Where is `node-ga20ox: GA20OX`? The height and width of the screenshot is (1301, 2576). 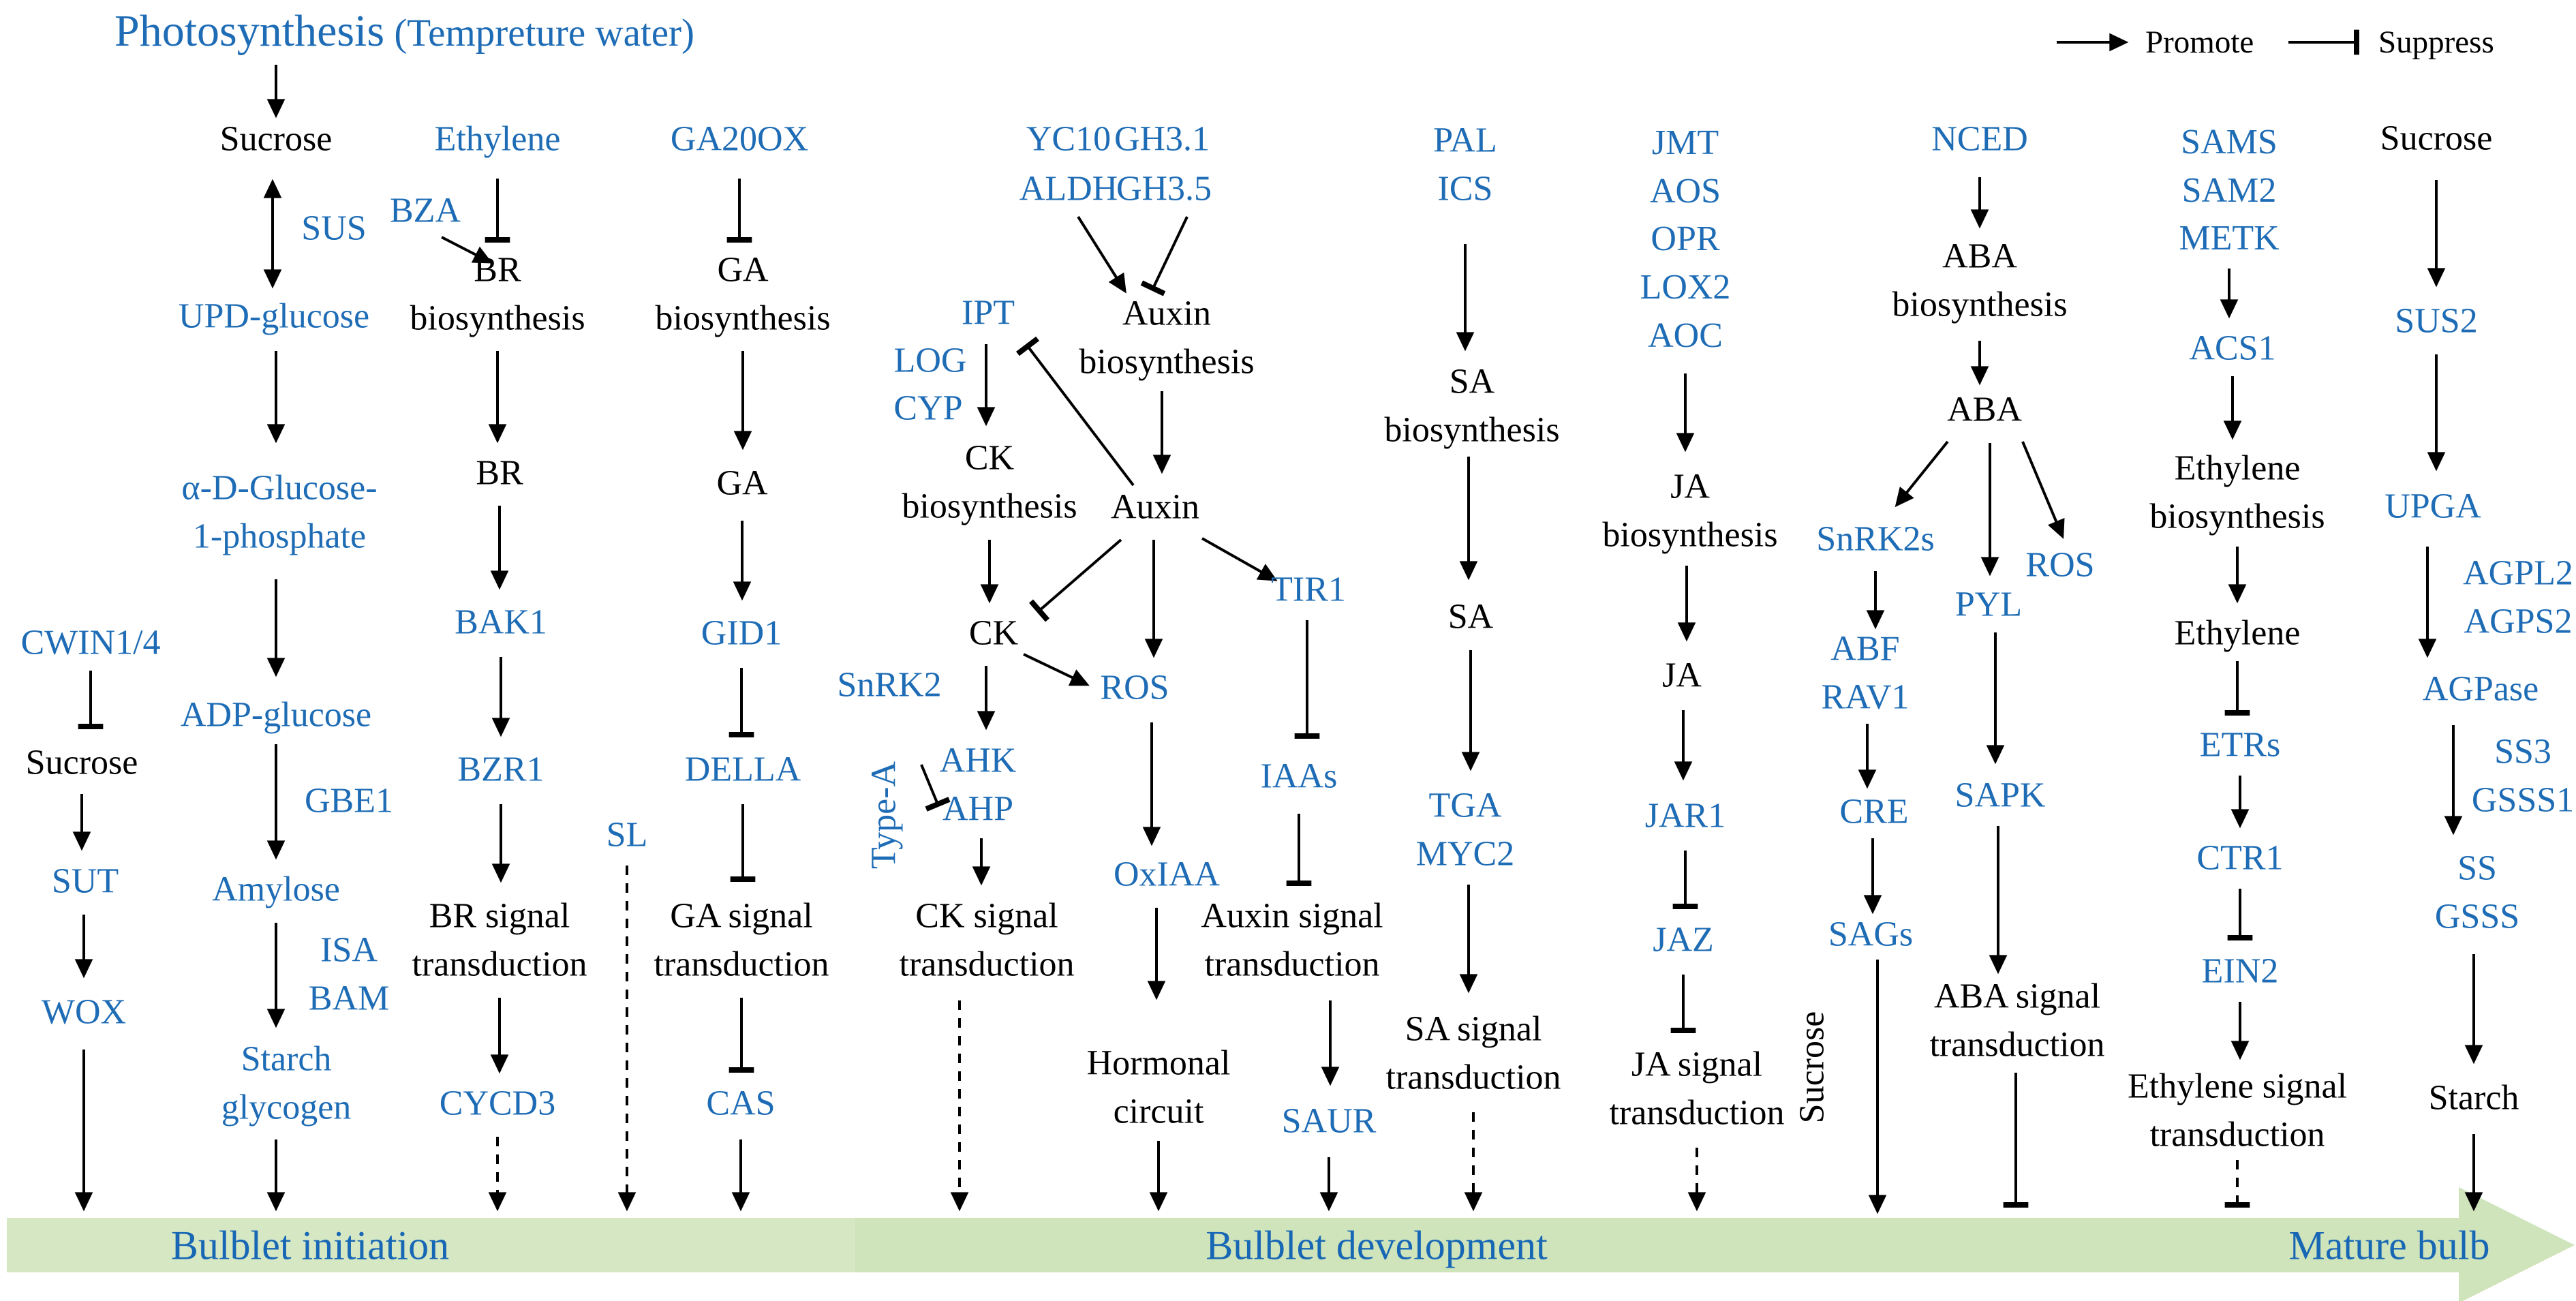 node-ga20ox: GA20OX is located at coordinates (739, 139).